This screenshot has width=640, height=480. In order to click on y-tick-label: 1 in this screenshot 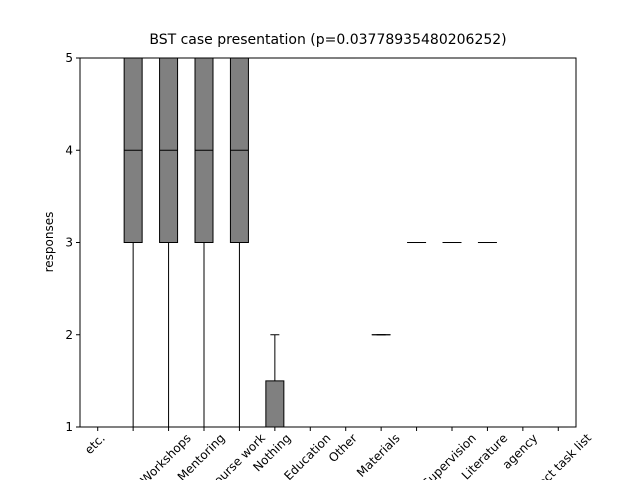, I will do `click(69, 427)`.